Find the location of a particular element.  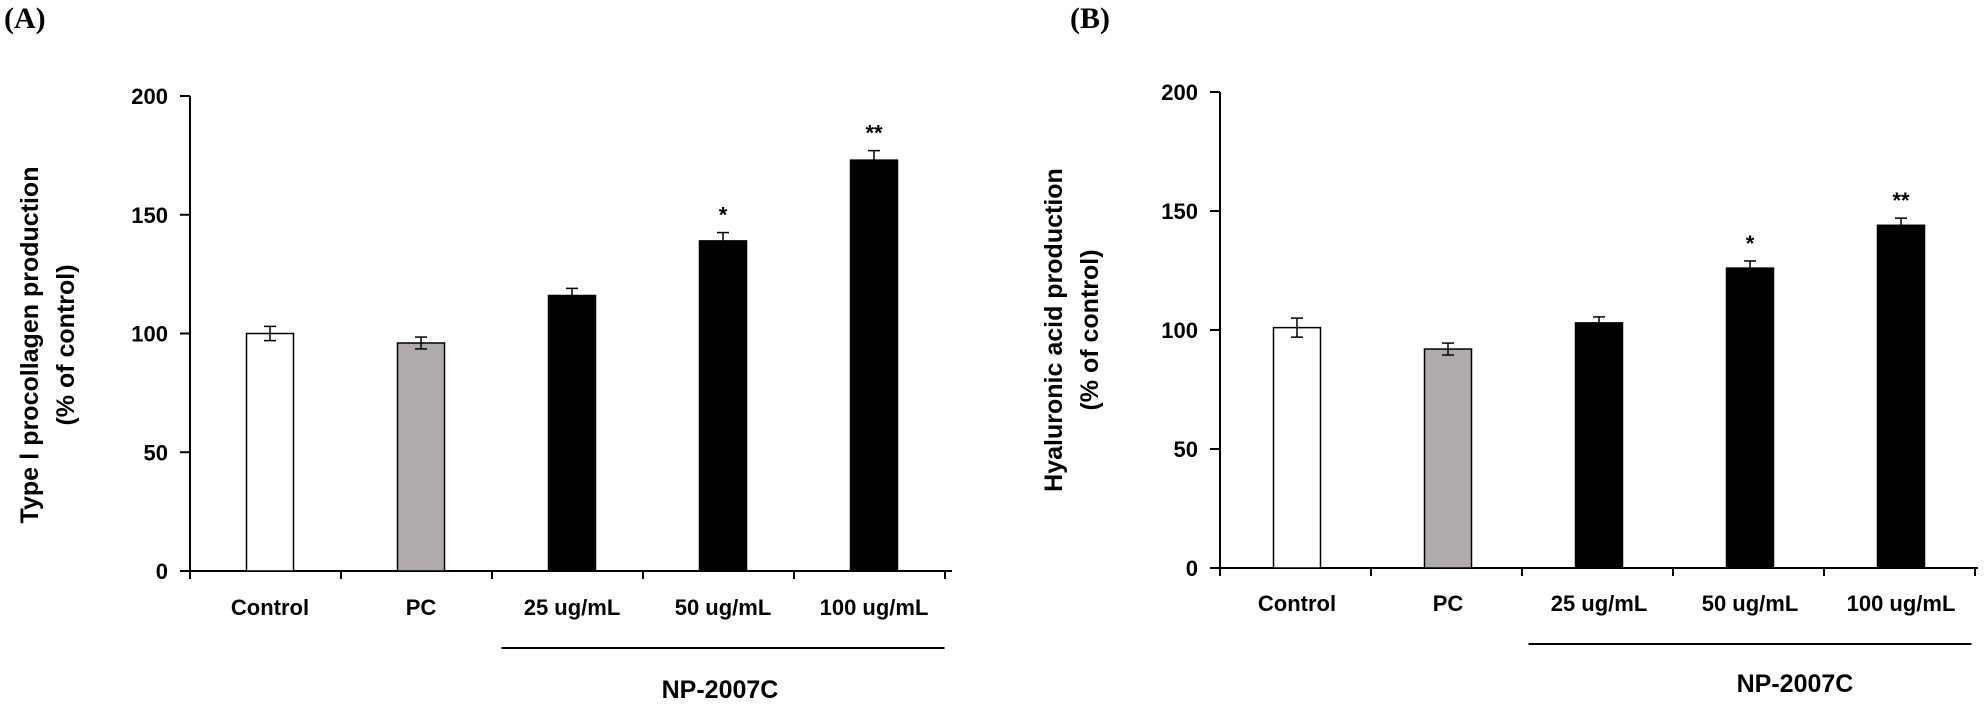

y-axis-label-line-1: Type Ⅰ procollagen production is located at coordinates (30, 345).